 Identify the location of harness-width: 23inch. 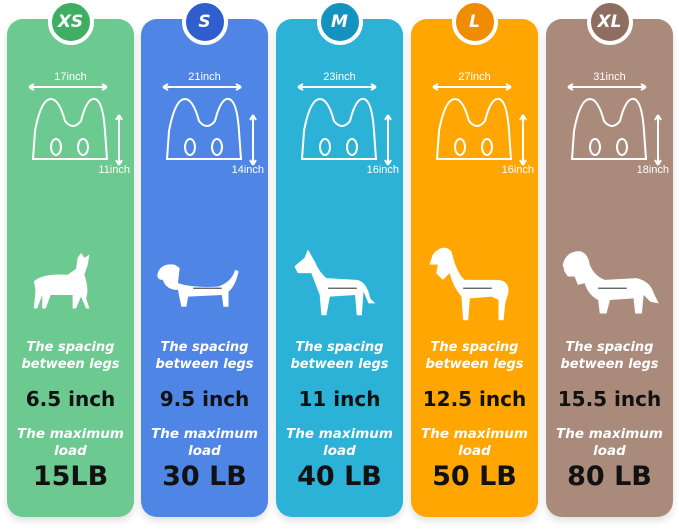
(339, 77).